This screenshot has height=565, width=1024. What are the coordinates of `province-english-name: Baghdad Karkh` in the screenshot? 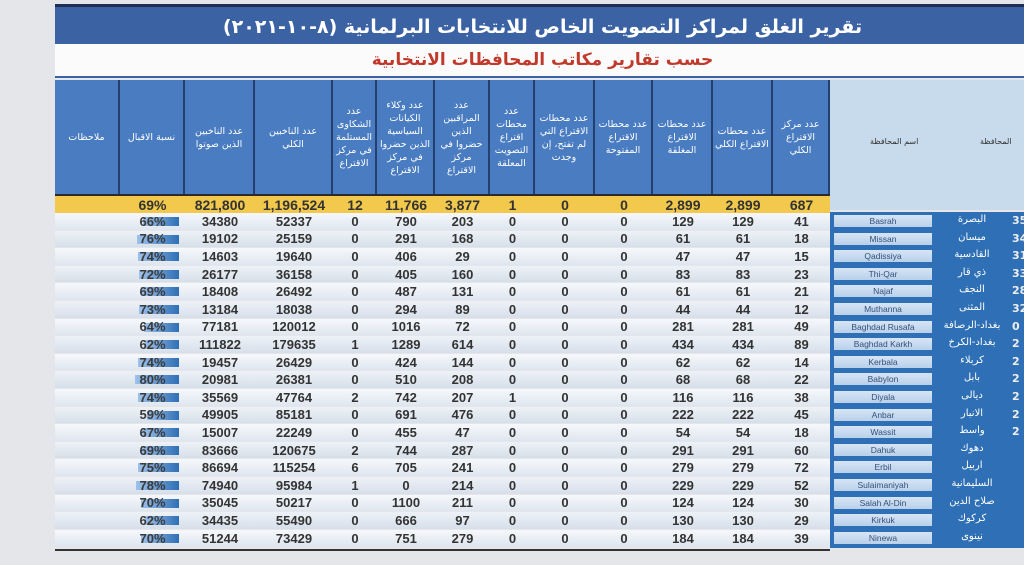 It's located at (883, 344).